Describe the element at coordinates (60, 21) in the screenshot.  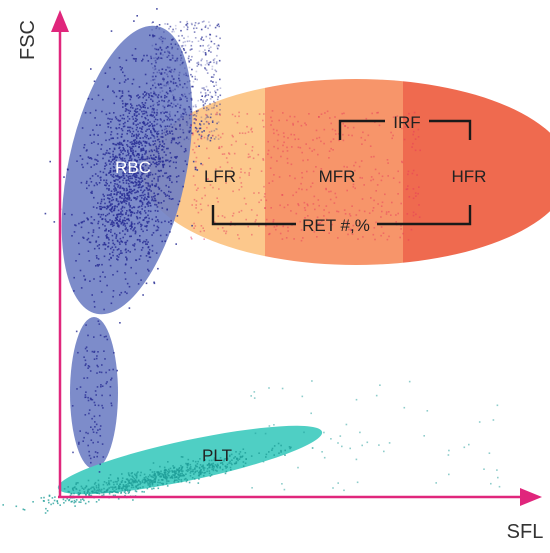
I see `y-axis-arrow` at that location.